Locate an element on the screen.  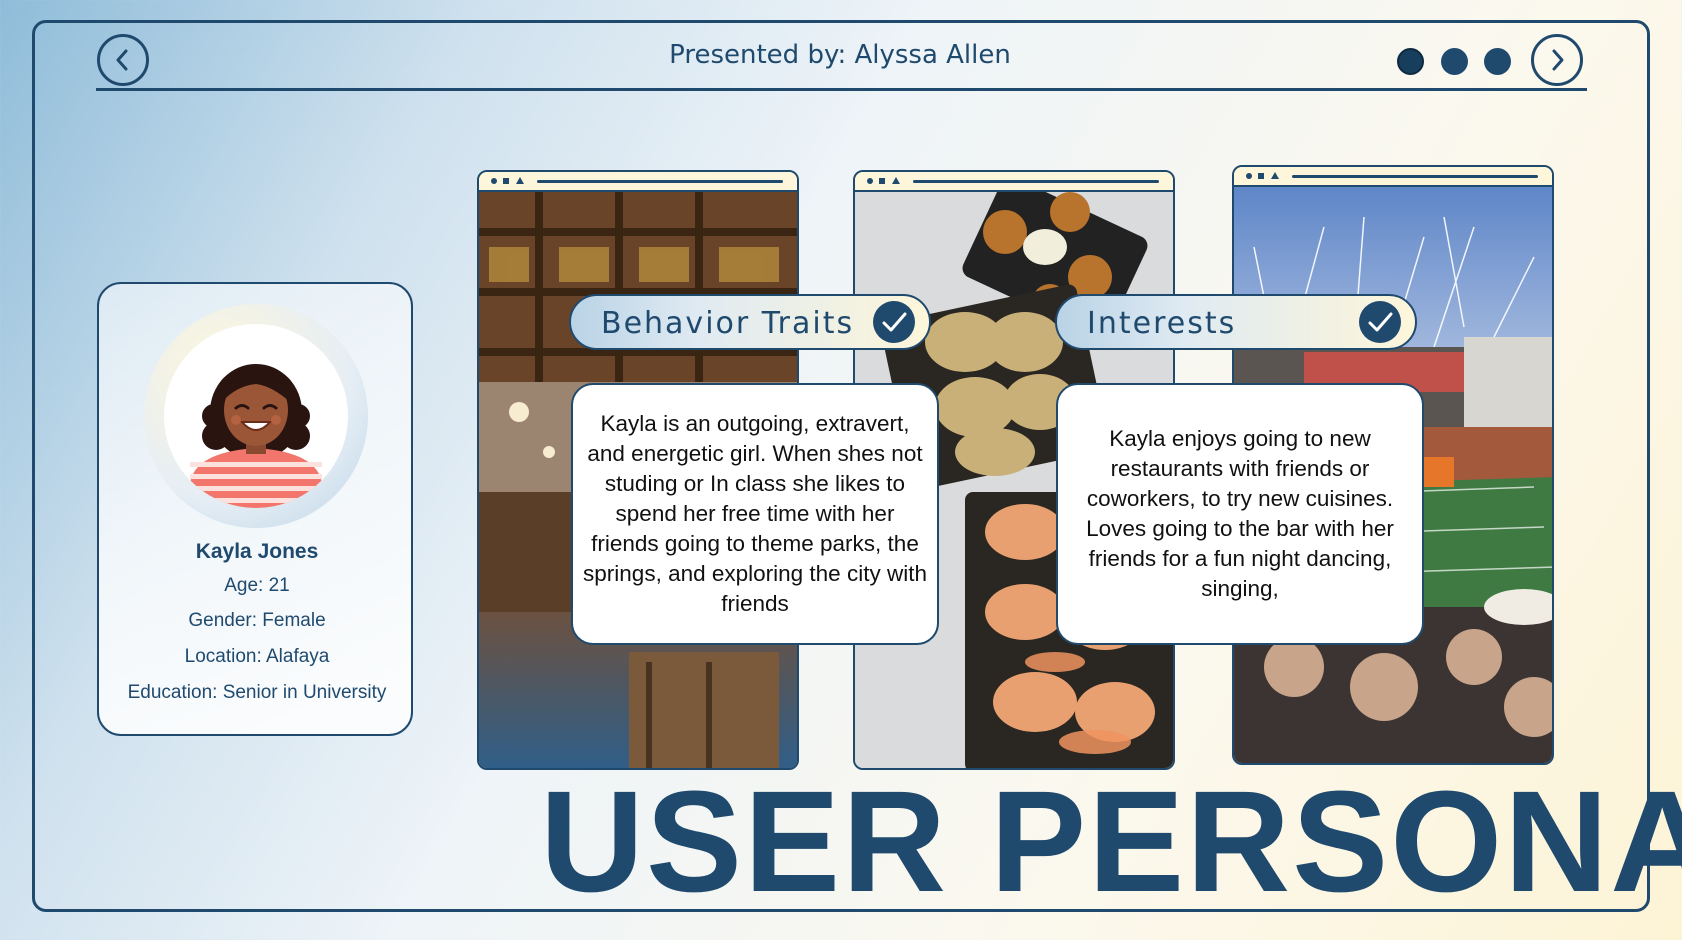
persona-gender: Gender: Female is located at coordinates (257, 620).